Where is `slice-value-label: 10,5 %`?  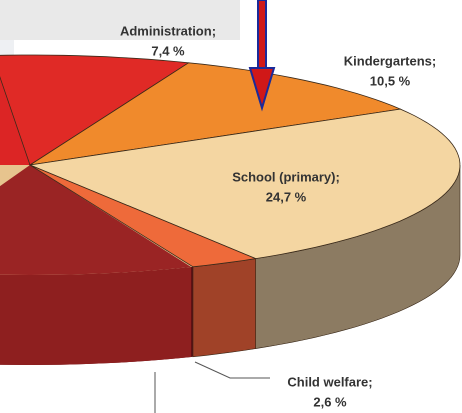 slice-value-label: 10,5 % is located at coordinates (390, 80).